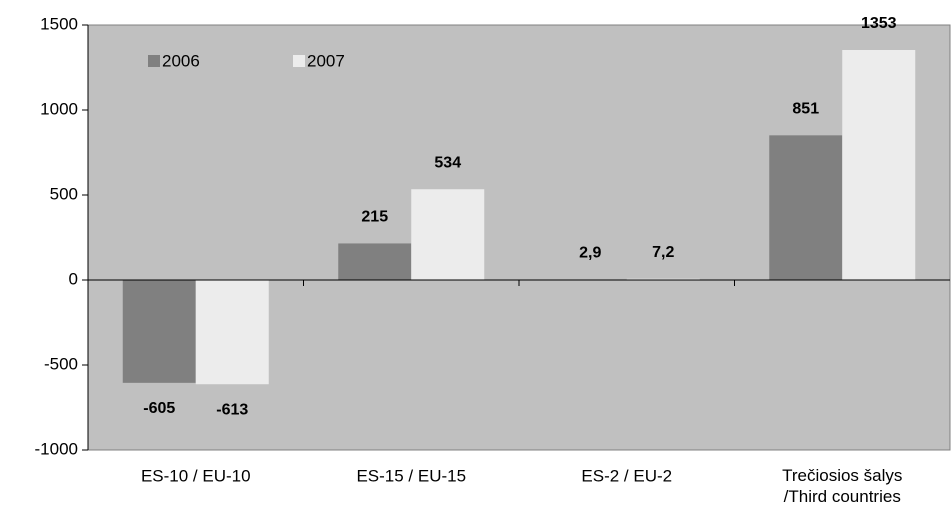  What do you see at coordinates (181, 60) in the screenshot?
I see `legend-label: 2006` at bounding box center [181, 60].